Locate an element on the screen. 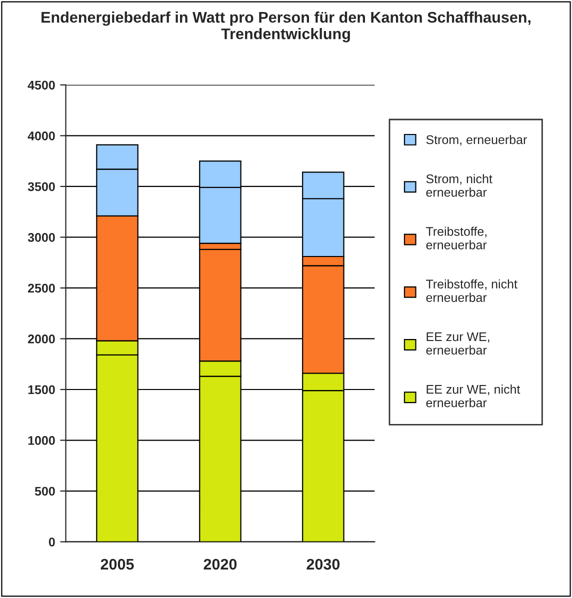 This screenshot has height=598, width=572. x-tick-label: 2020 is located at coordinates (220, 564).